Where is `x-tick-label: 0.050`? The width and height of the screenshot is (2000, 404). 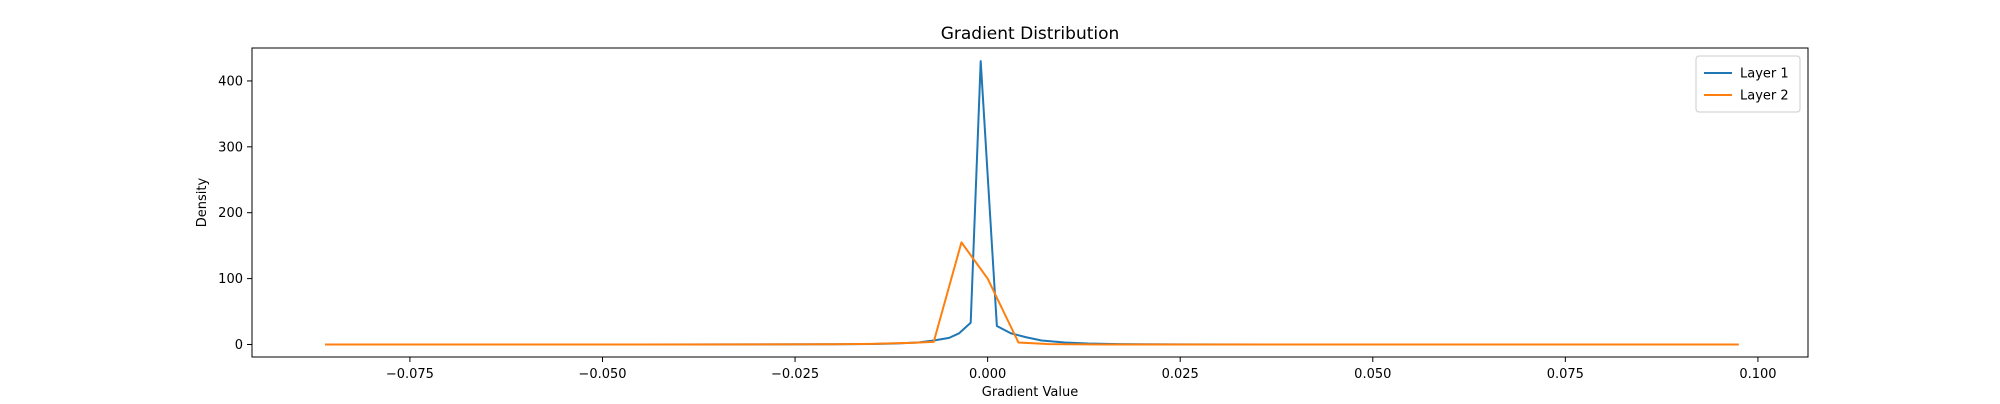 x-tick-label: 0.050 is located at coordinates (1372, 374).